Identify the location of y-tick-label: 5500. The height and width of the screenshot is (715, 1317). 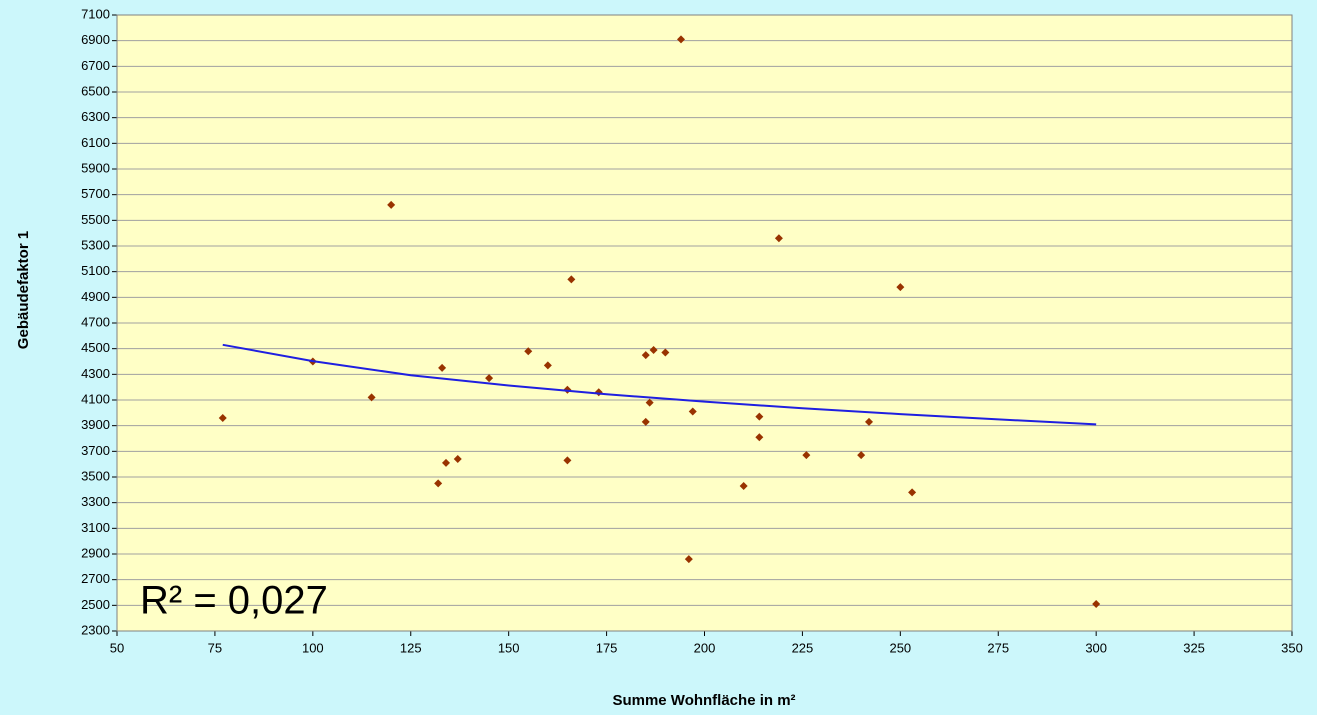
(95, 219).